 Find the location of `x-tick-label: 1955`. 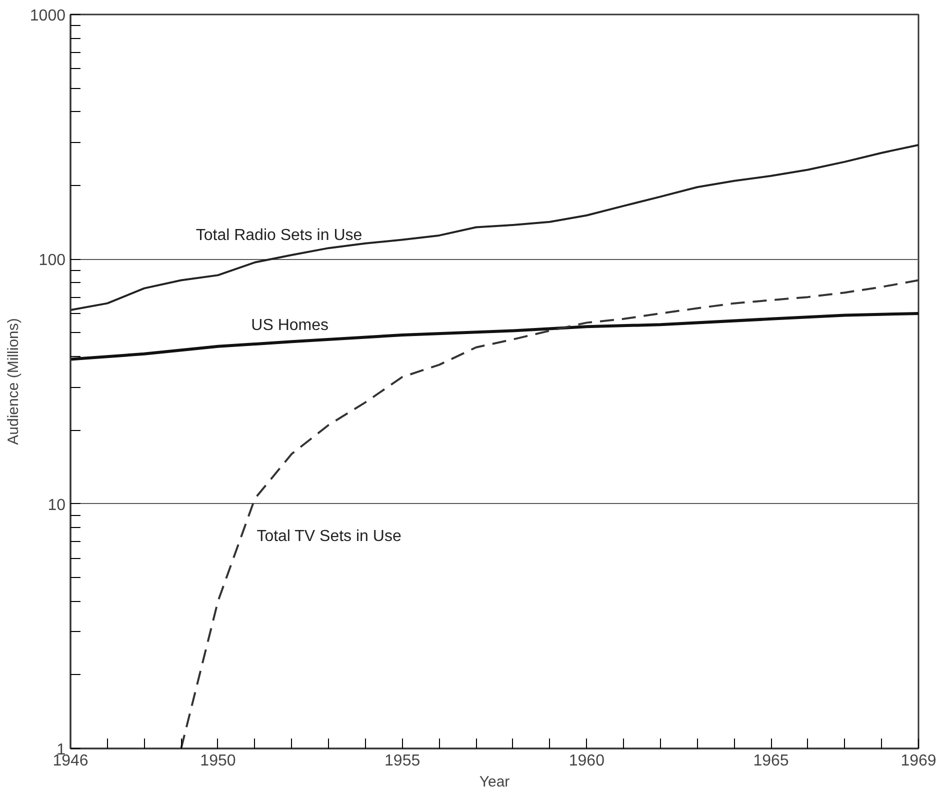

x-tick-label: 1955 is located at coordinates (402, 761).